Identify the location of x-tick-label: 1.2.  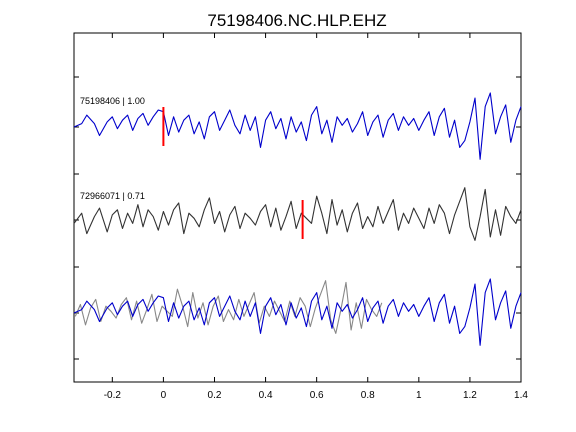
(470, 395).